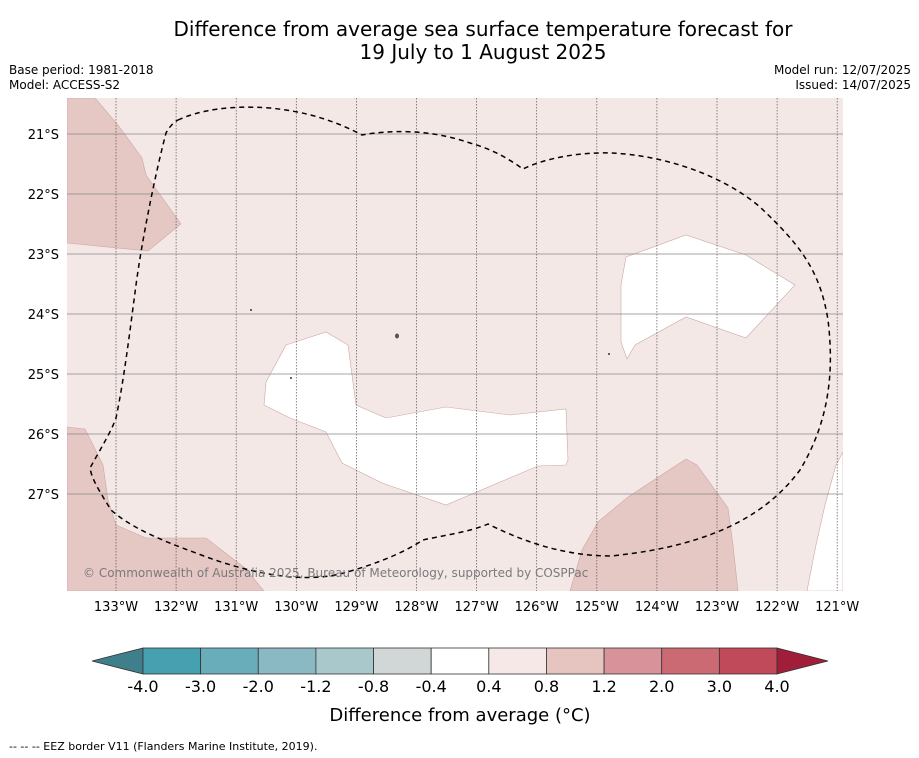  I want to click on colorbar-extend-low, so click(117, 661).